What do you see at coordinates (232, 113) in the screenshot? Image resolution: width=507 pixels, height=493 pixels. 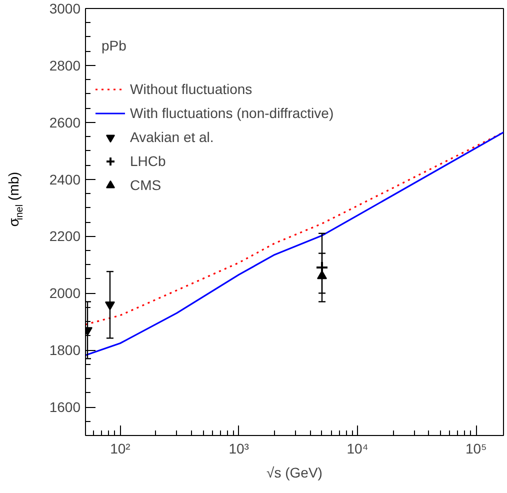 I see `legend-label: With fluctuations (non-diffractive)` at bounding box center [232, 113].